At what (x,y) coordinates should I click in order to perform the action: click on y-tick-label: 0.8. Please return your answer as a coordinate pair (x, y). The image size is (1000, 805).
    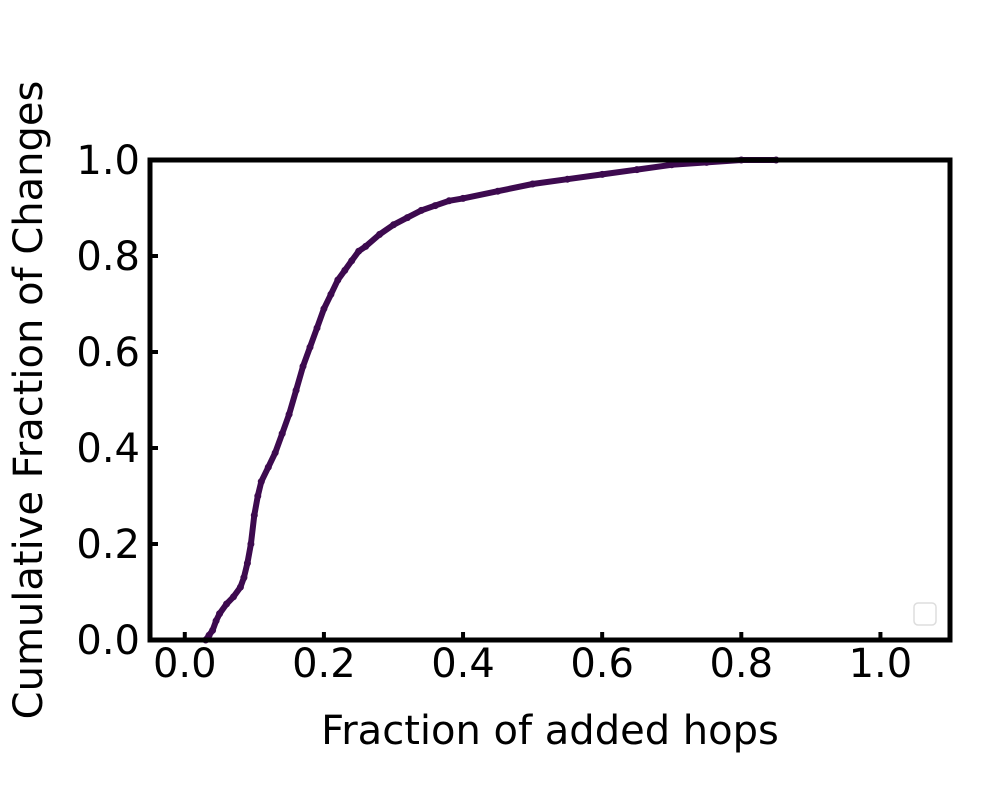
    Looking at the image, I should click on (108, 257).